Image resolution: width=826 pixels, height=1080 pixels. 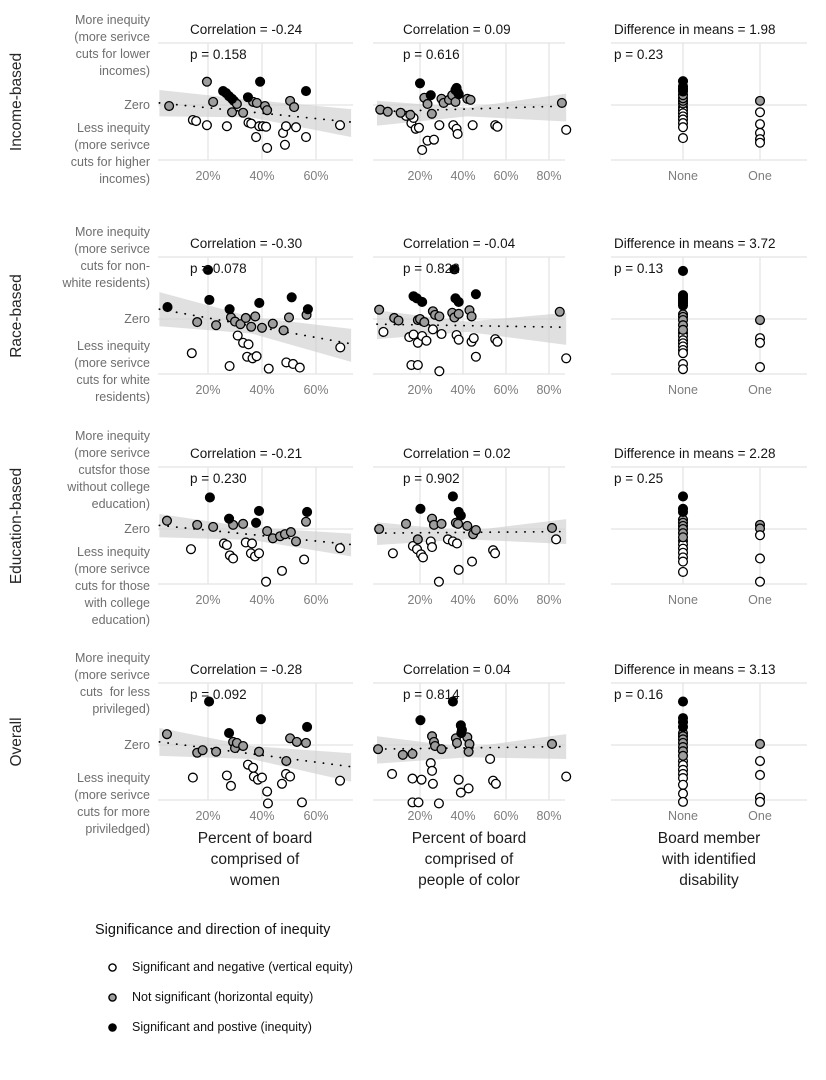 I want to click on row-label-text: Overall, so click(x=16, y=742).